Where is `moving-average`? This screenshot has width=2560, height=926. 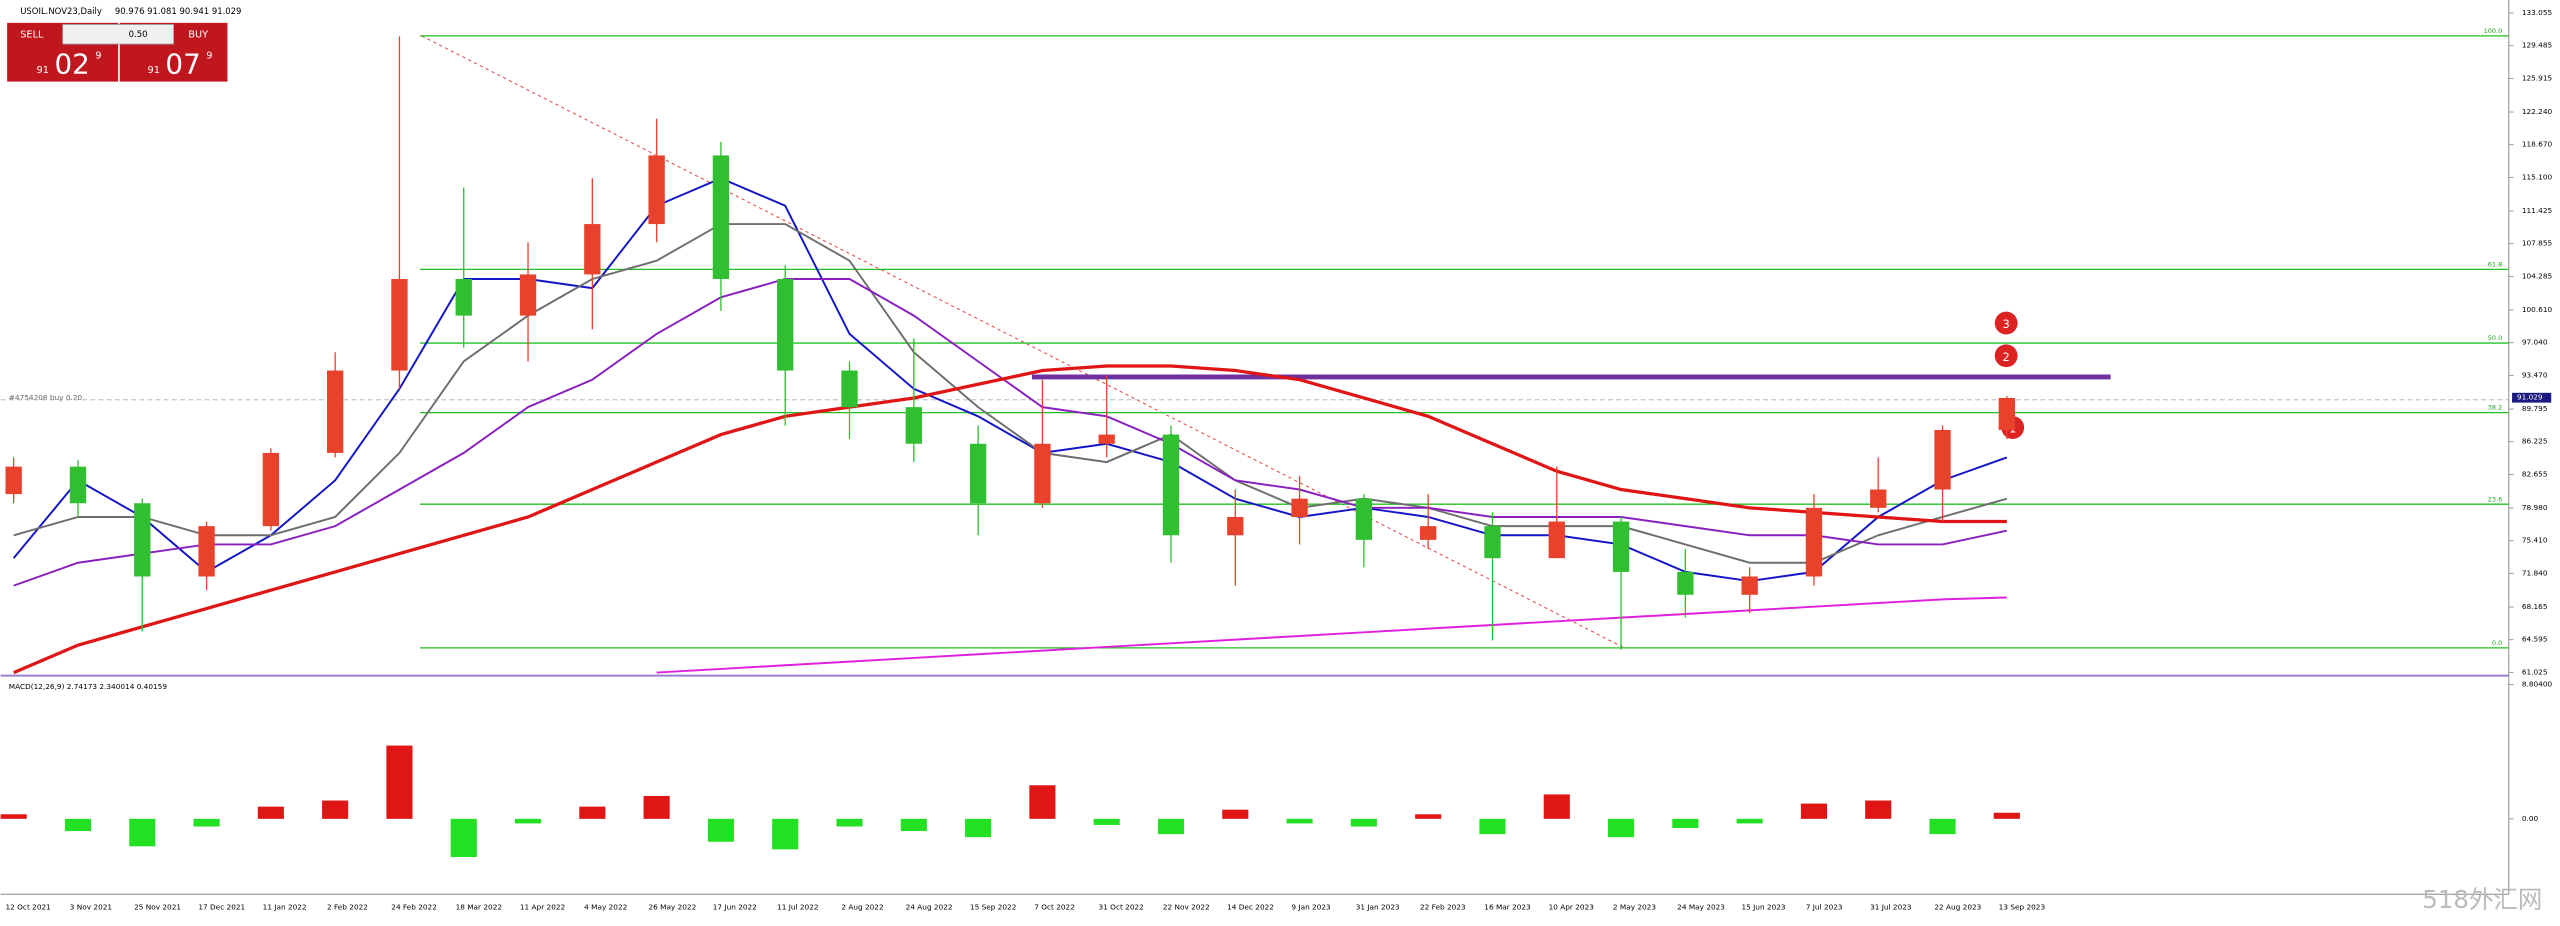 moving-average is located at coordinates (1331, 635).